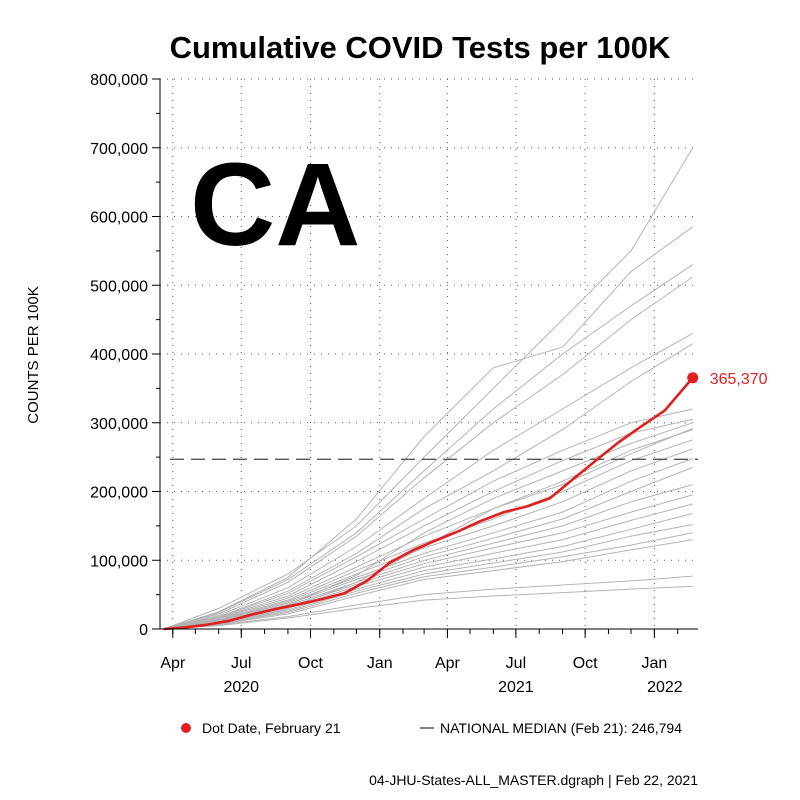 Image resolution: width=800 pixels, height=800 pixels. What do you see at coordinates (739, 379) in the screenshot?
I see `highlight-end-label: 365,370` at bounding box center [739, 379].